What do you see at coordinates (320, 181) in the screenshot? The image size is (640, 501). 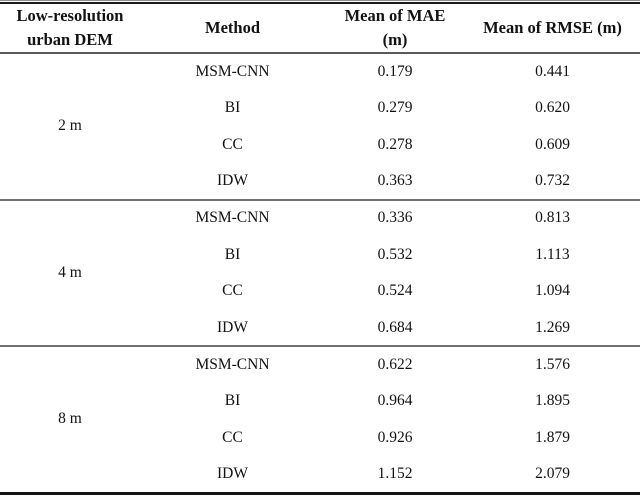 I see `table-row: IDW 0.363 0.732` at bounding box center [320, 181].